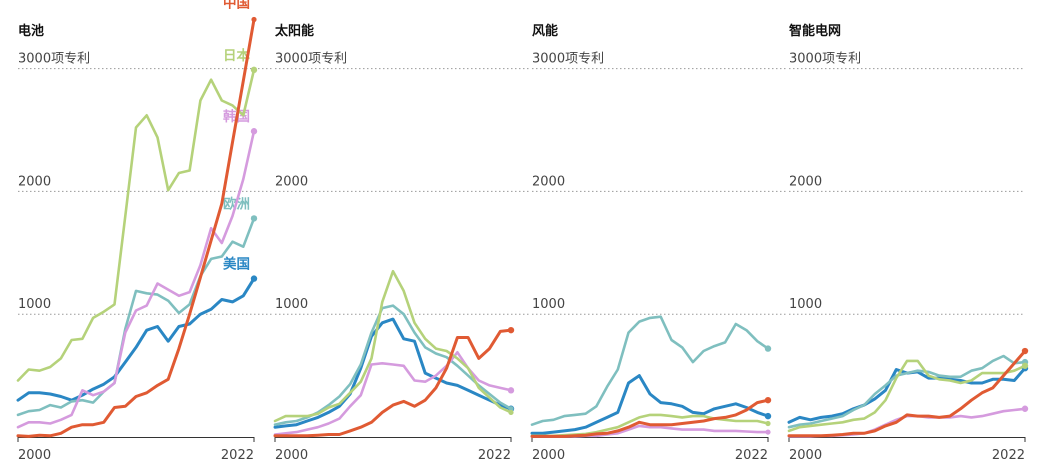 The image size is (1050, 471). I want to click on series-label: 日本, so click(236, 55).